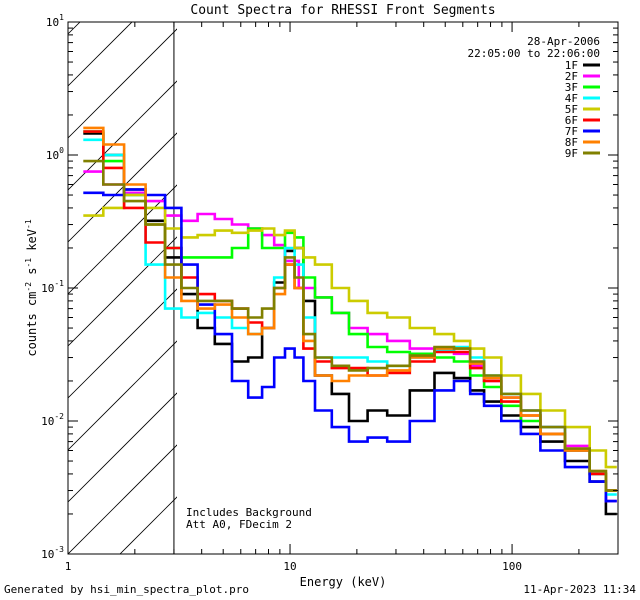 This screenshot has height=600, width=640. Describe the element at coordinates (342, 10) in the screenshot. I see `chart-title: Count Spectra for RHESSI Front Segments` at that location.